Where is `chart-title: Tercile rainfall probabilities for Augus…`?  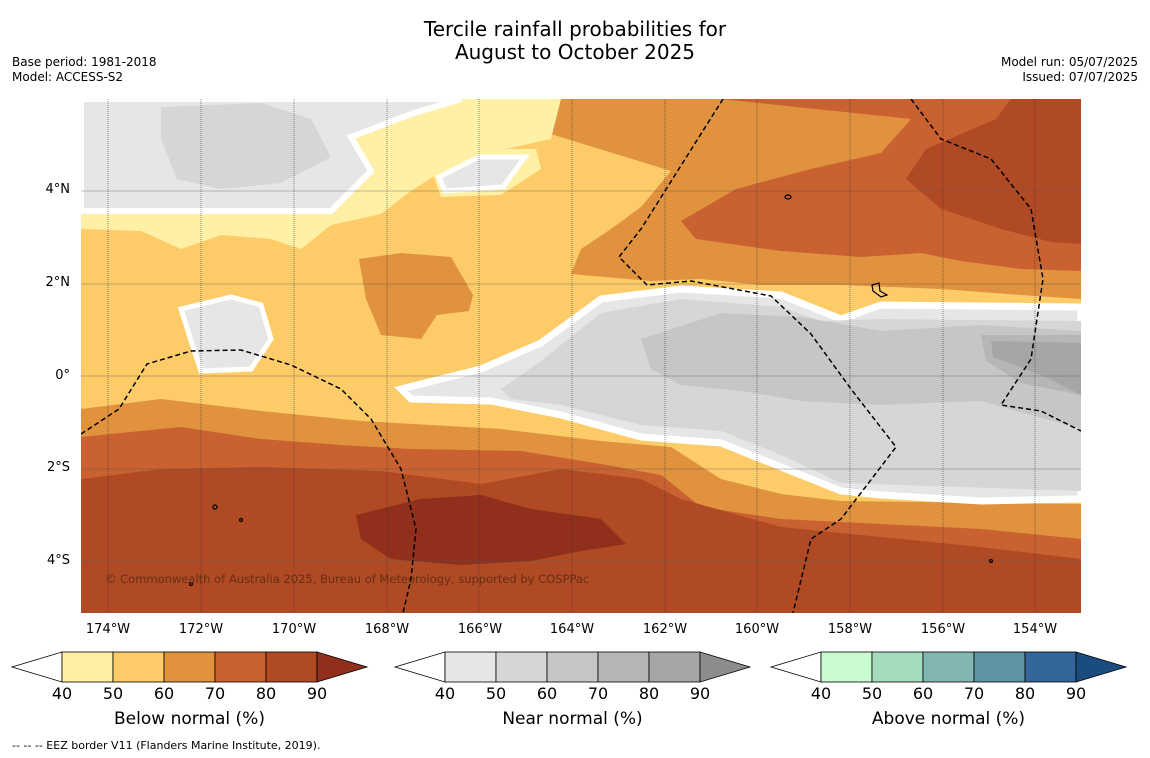
chart-title: Tercile rainfall probabilities for Augus… is located at coordinates (575, 41).